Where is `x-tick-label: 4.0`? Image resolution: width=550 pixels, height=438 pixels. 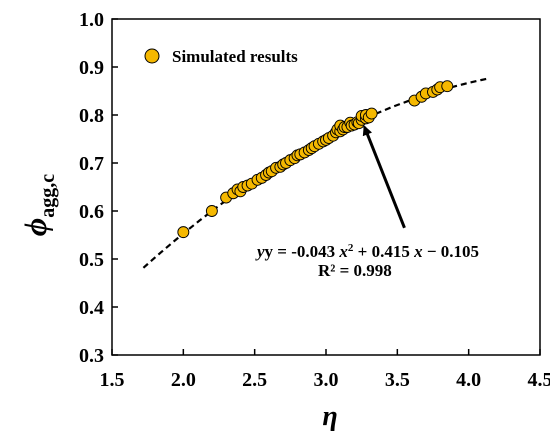 x-tick-label: 4.0 is located at coordinates (468, 380).